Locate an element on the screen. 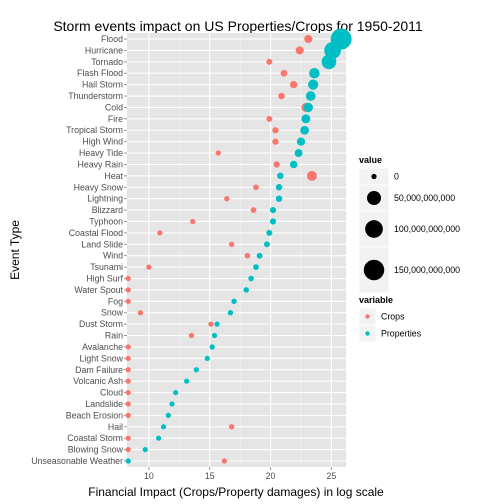 The image size is (504, 504). y-tick-label-thunderstorm: Thunderstorm is located at coordinates (95, 96).